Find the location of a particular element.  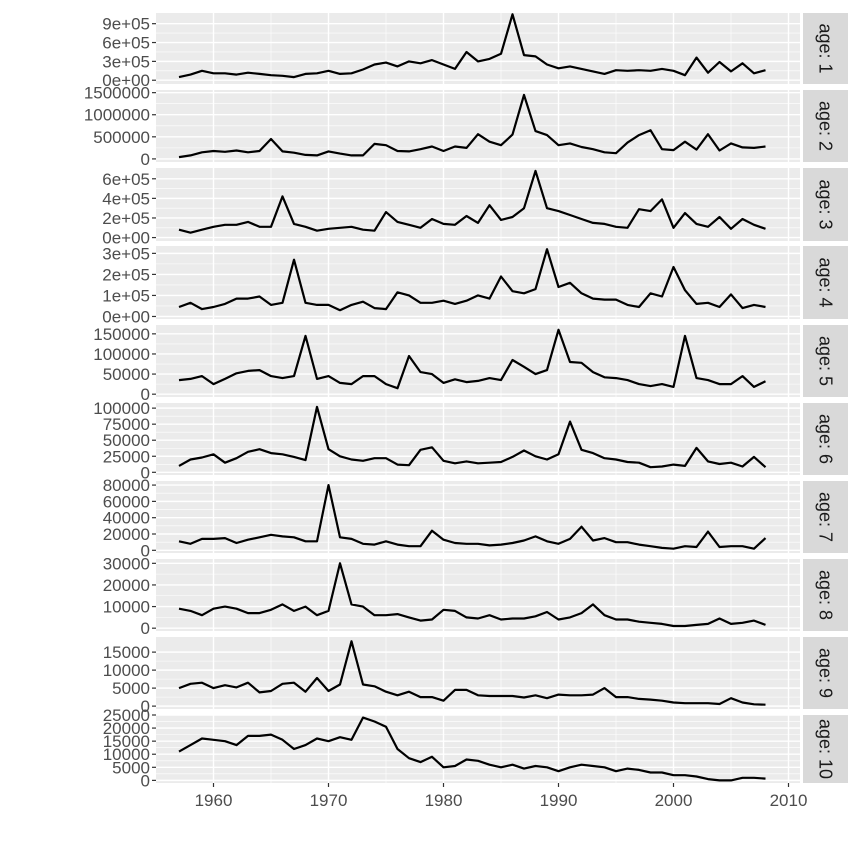

facet-strip-label: age: 2 is located at coordinates (826, 126).